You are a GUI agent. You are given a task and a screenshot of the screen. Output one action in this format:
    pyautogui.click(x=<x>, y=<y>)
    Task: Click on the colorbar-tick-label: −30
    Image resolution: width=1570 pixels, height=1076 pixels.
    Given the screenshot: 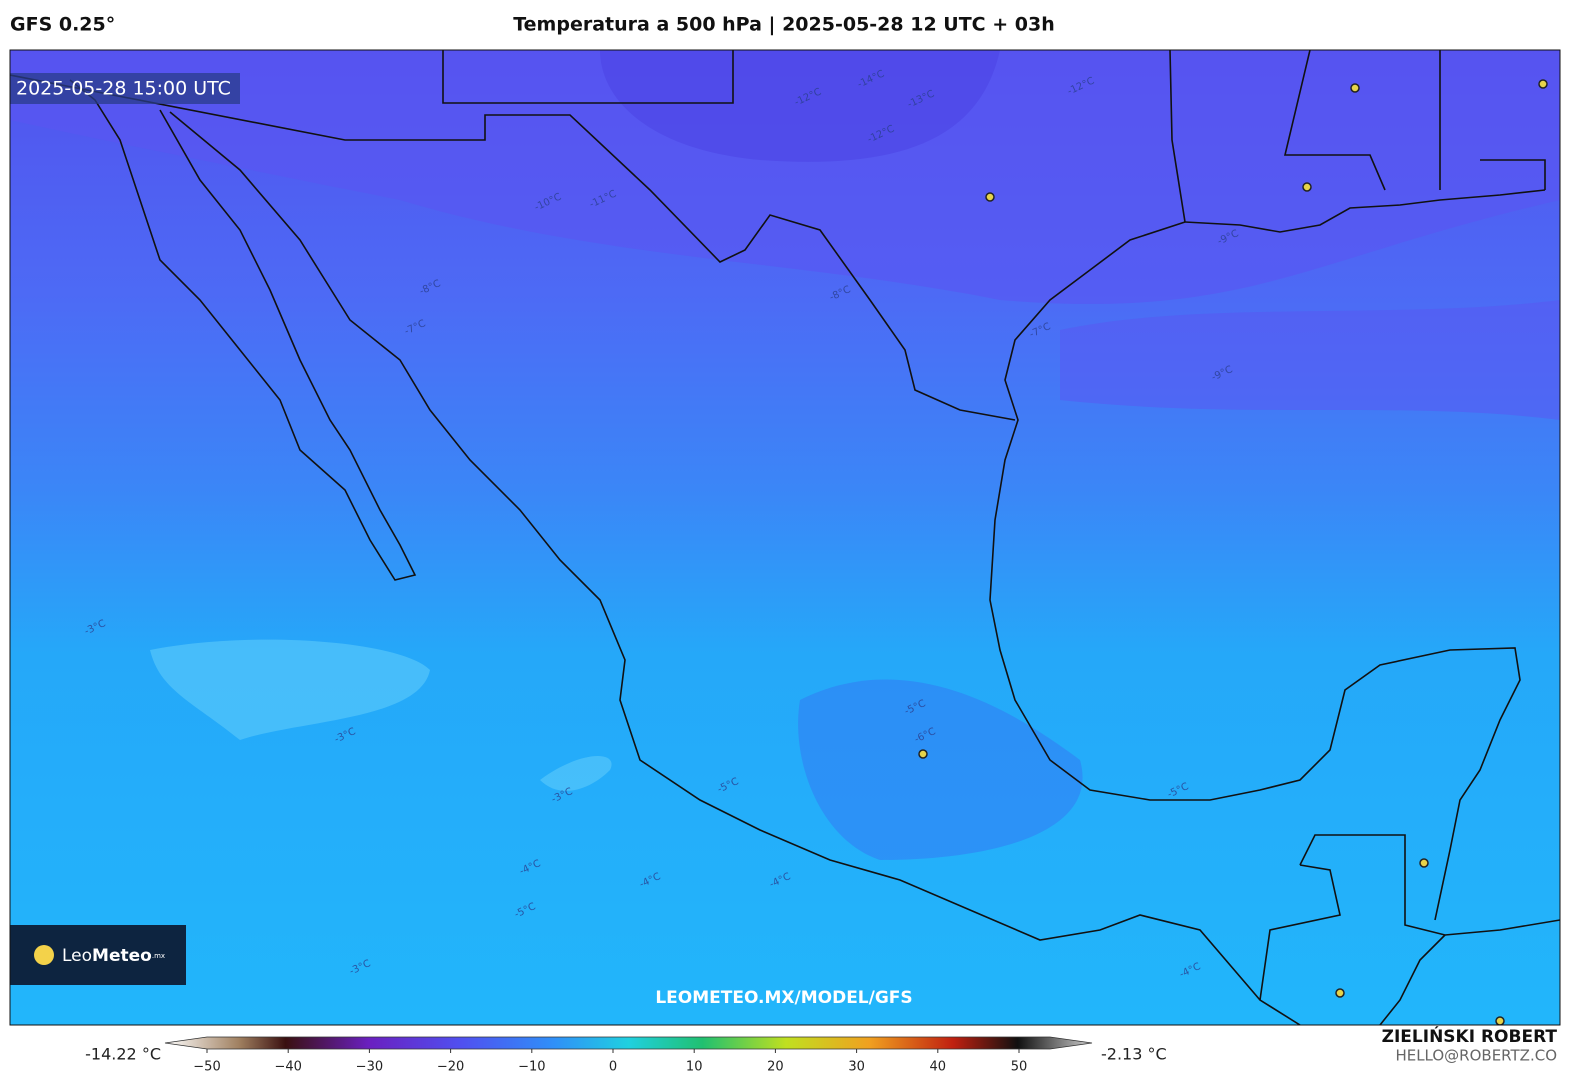 What is the action you would take?
    pyautogui.click(x=369, y=1067)
    